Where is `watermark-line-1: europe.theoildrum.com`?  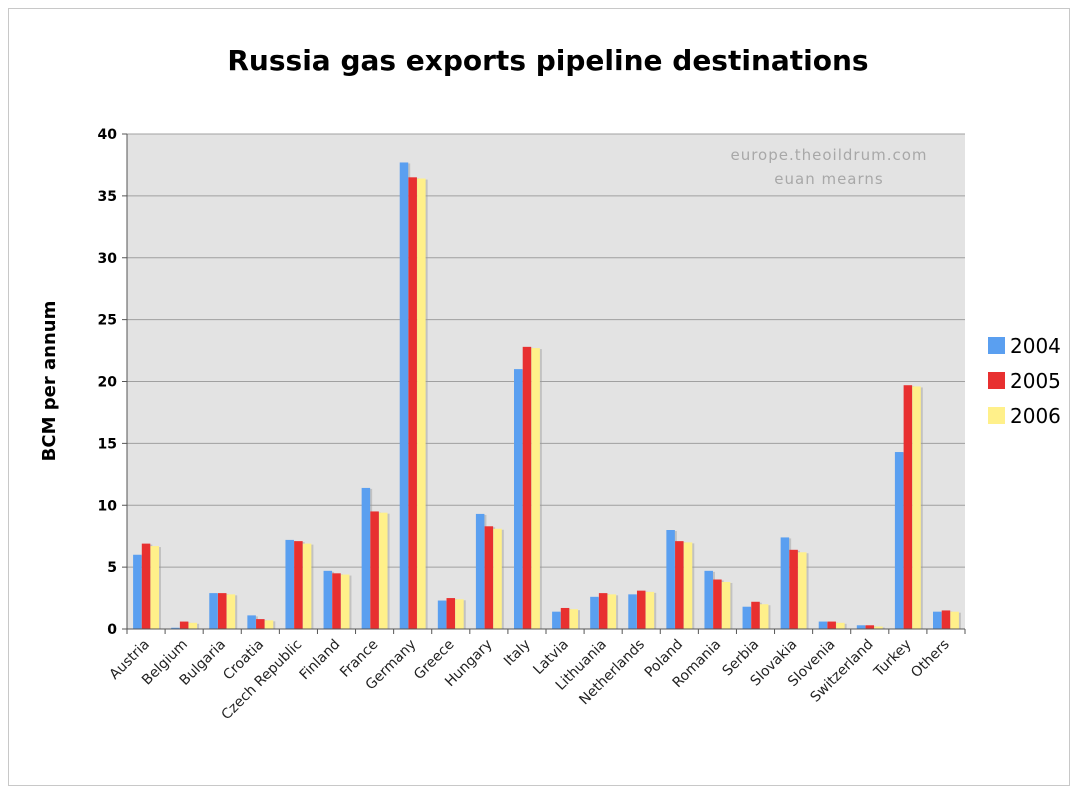 watermark-line-1: europe.theoildrum.com is located at coordinates (828, 155).